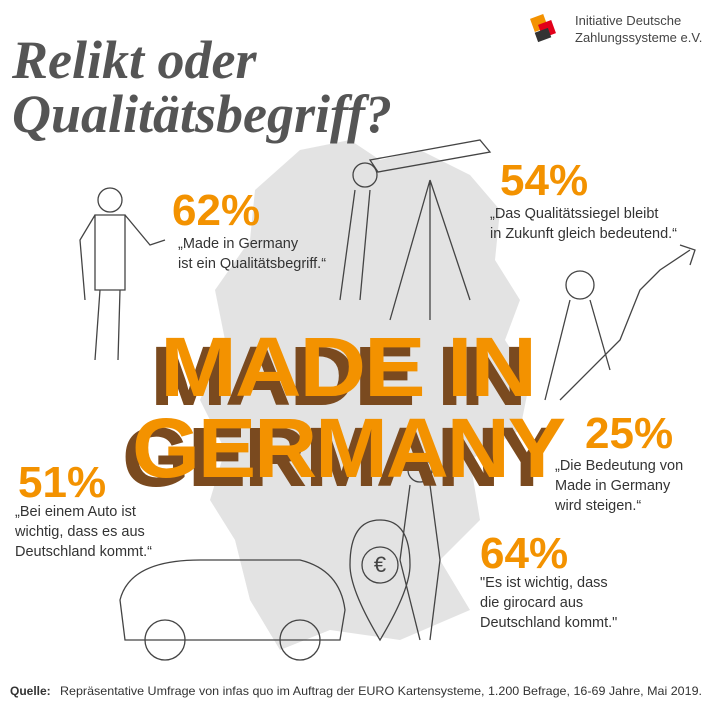 This screenshot has width=710, height=710. I want to click on stat-quote: Deutschland kommt.", so click(548, 623).